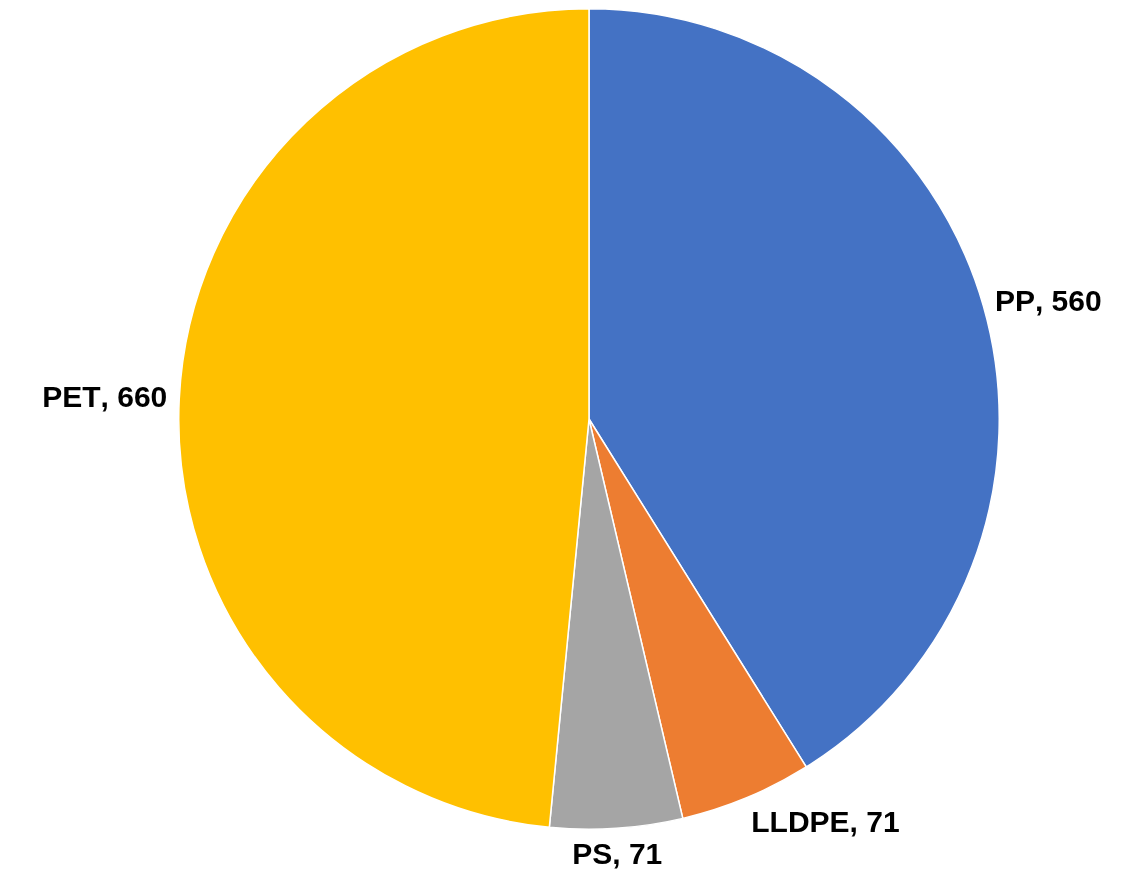 The width and height of the screenshot is (1122, 887). Describe the element at coordinates (800, 822) in the screenshot. I see `slice-label: LLDPE` at that location.